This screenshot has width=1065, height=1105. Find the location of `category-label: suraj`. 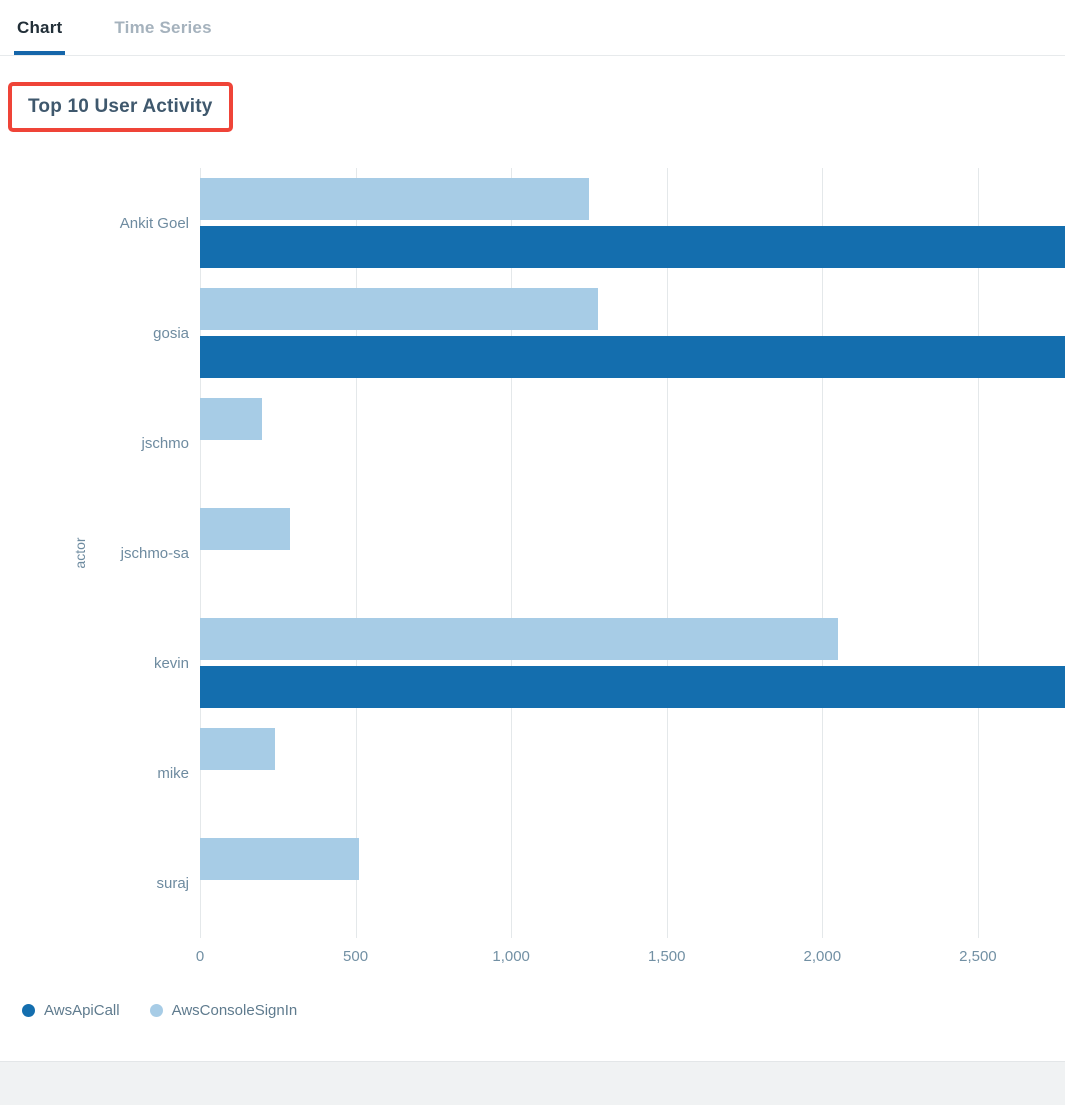

category-label: suraj is located at coordinates (172, 883).